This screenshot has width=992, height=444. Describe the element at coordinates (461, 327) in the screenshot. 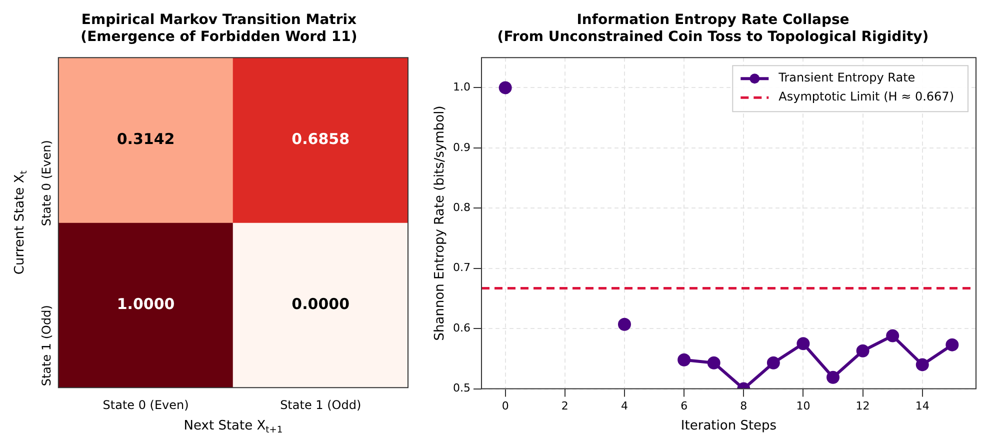

I see `y-tick-label: 0.6` at that location.